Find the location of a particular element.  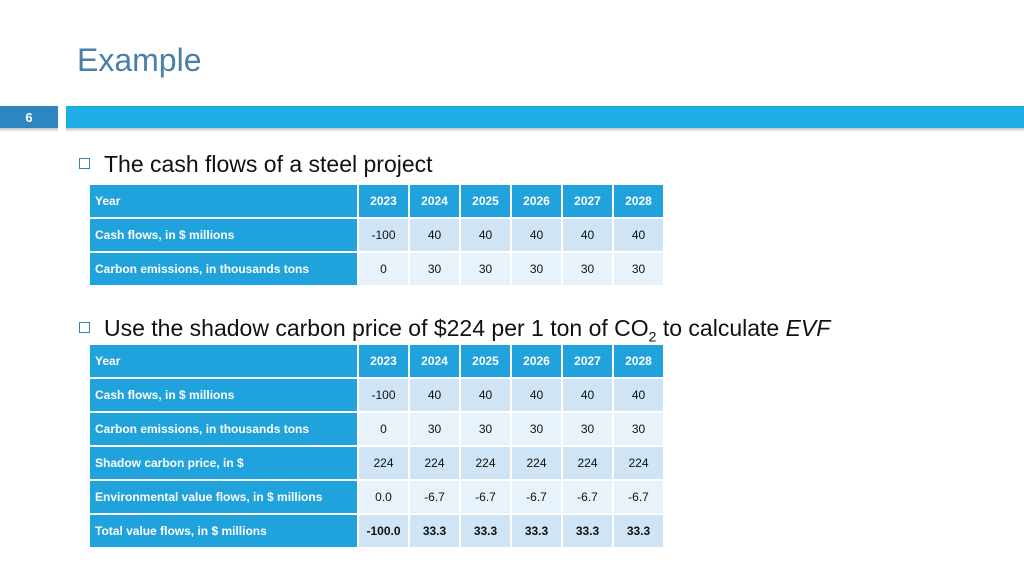

header-band is located at coordinates (545, 117).